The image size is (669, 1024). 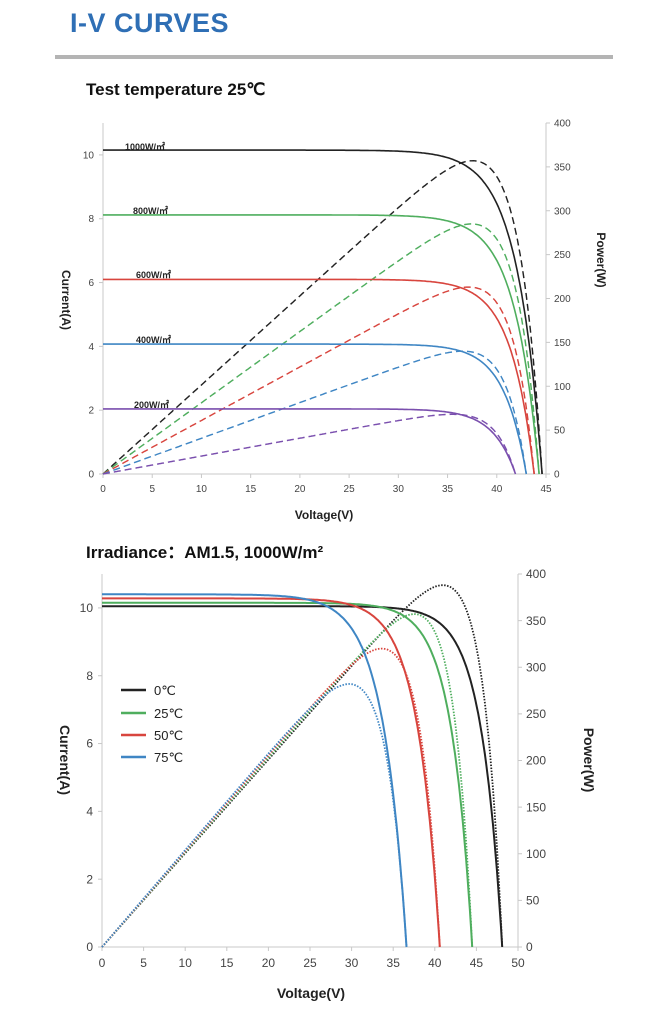 I want to click on legend-label-75c: 75℃, so click(x=168, y=757).